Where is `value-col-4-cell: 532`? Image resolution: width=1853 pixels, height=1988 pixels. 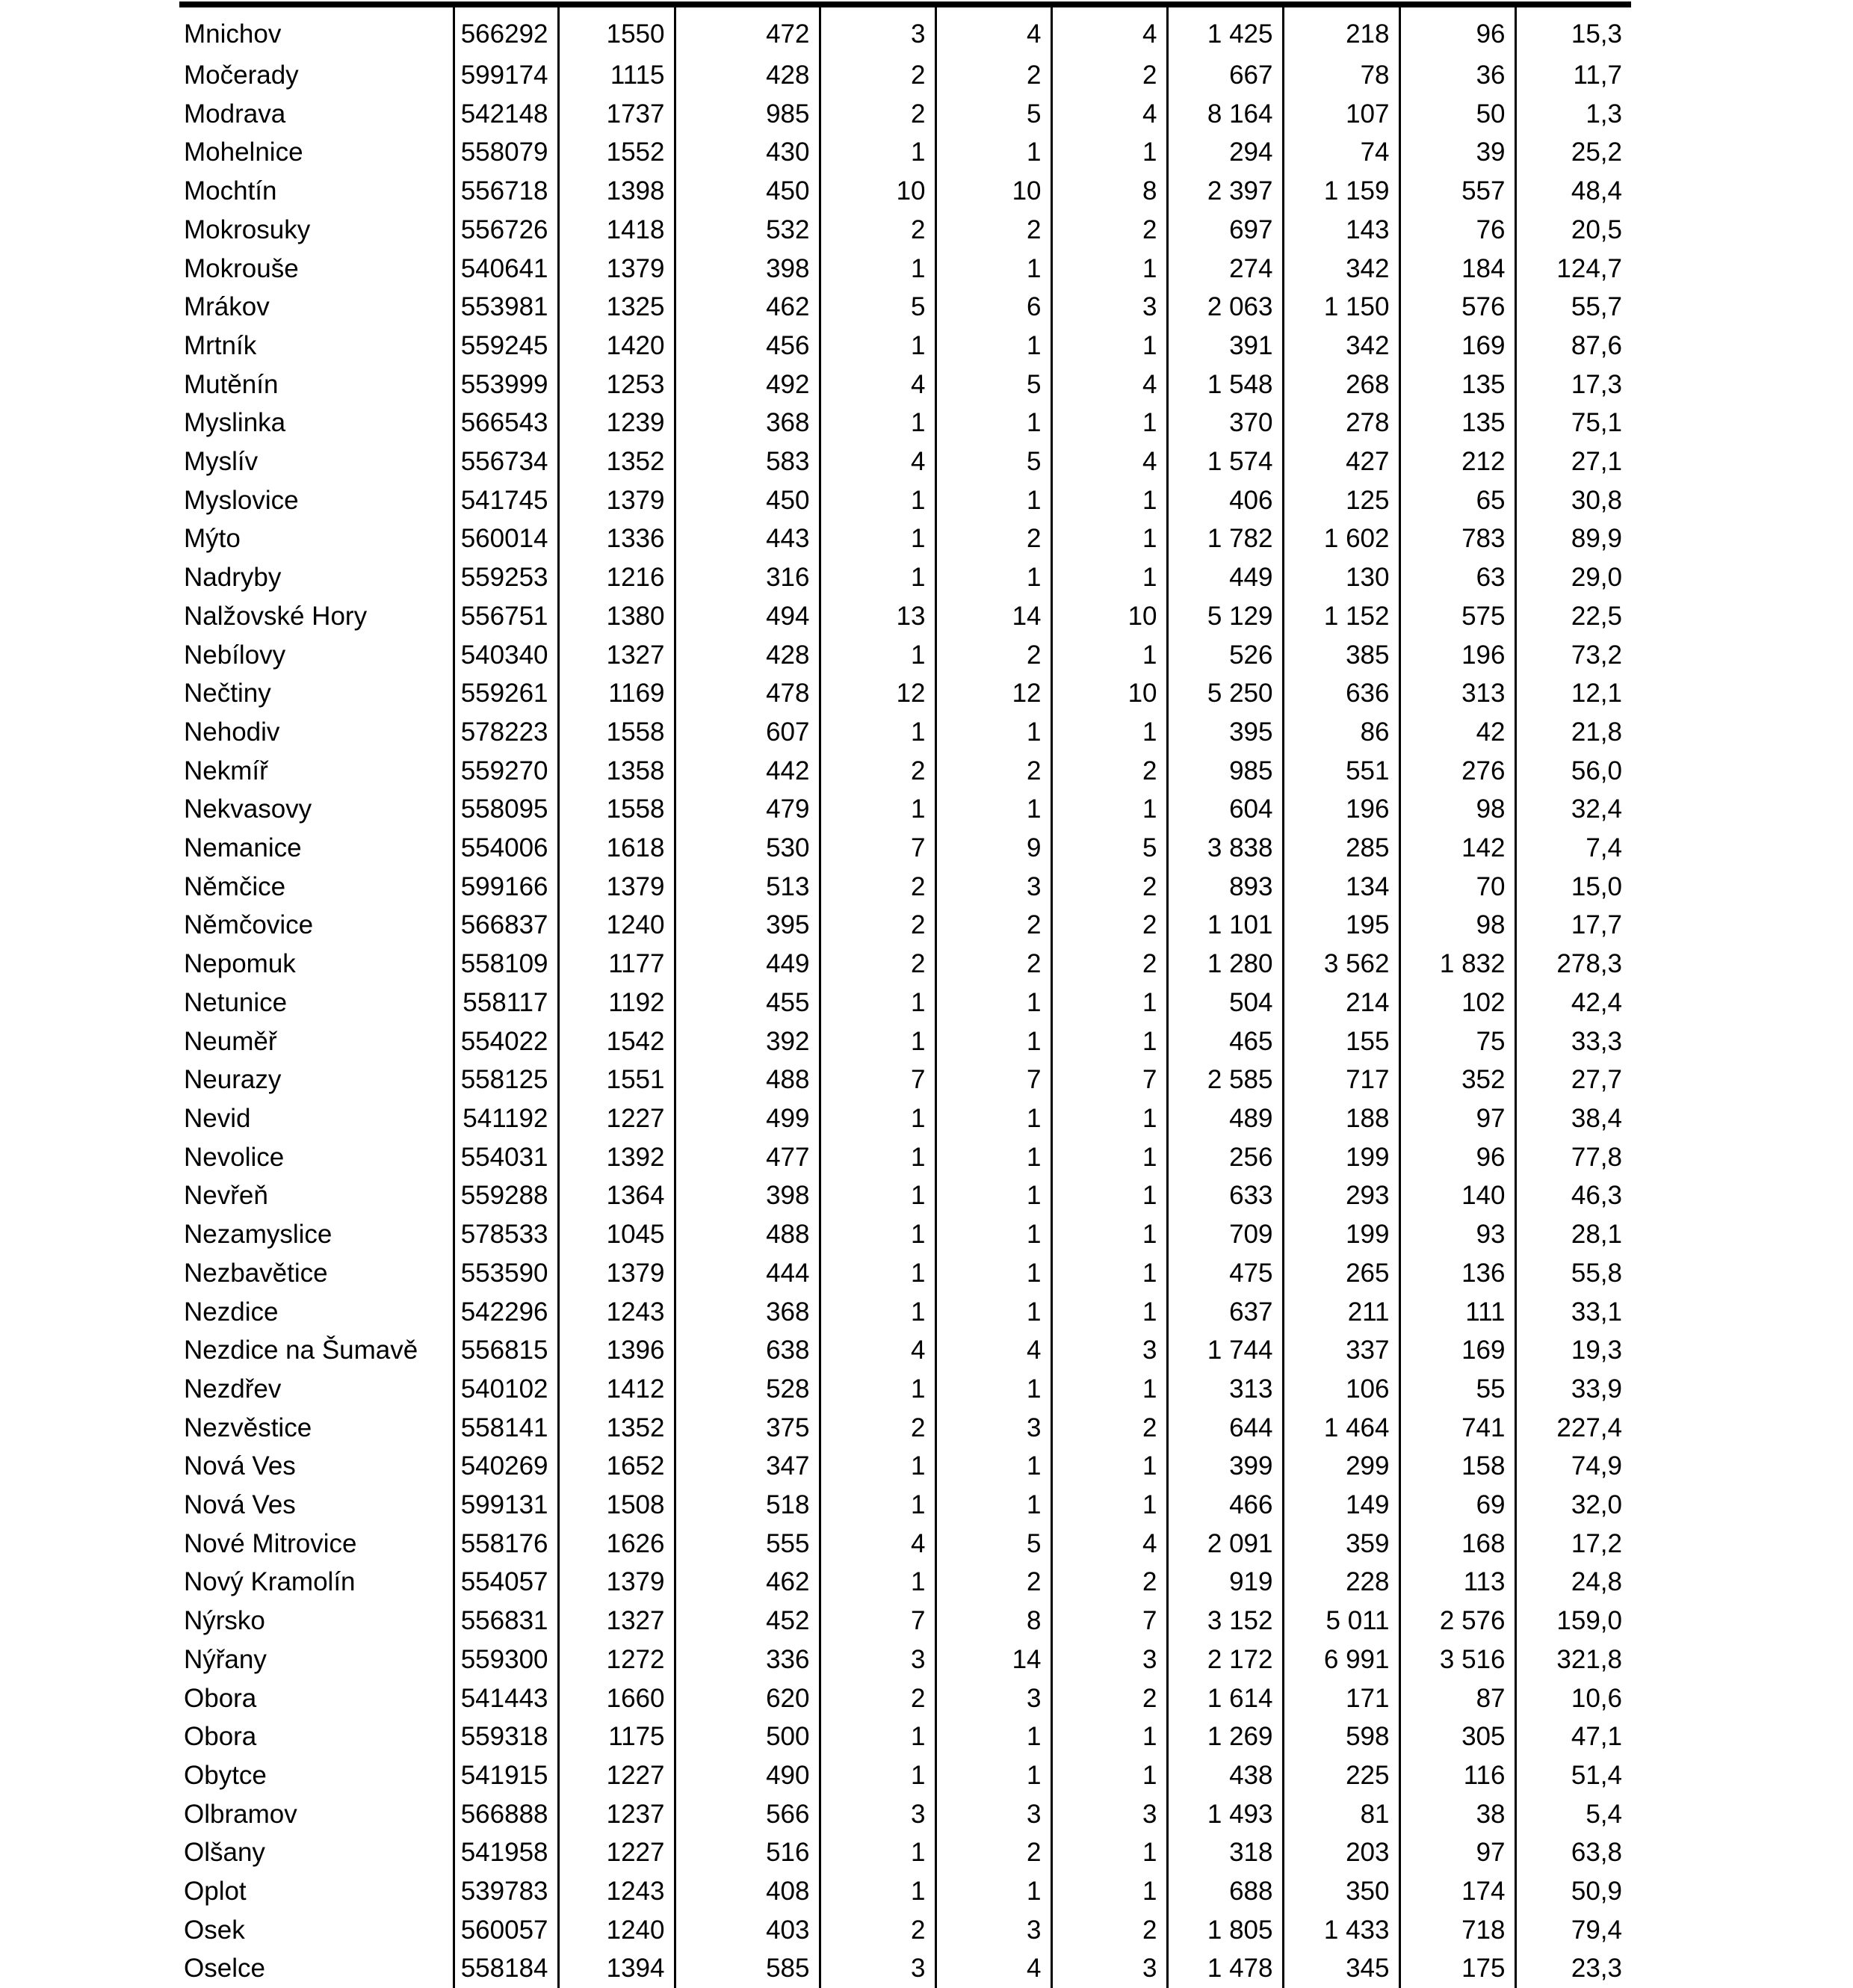 value-col-4-cell: 532 is located at coordinates (747, 230).